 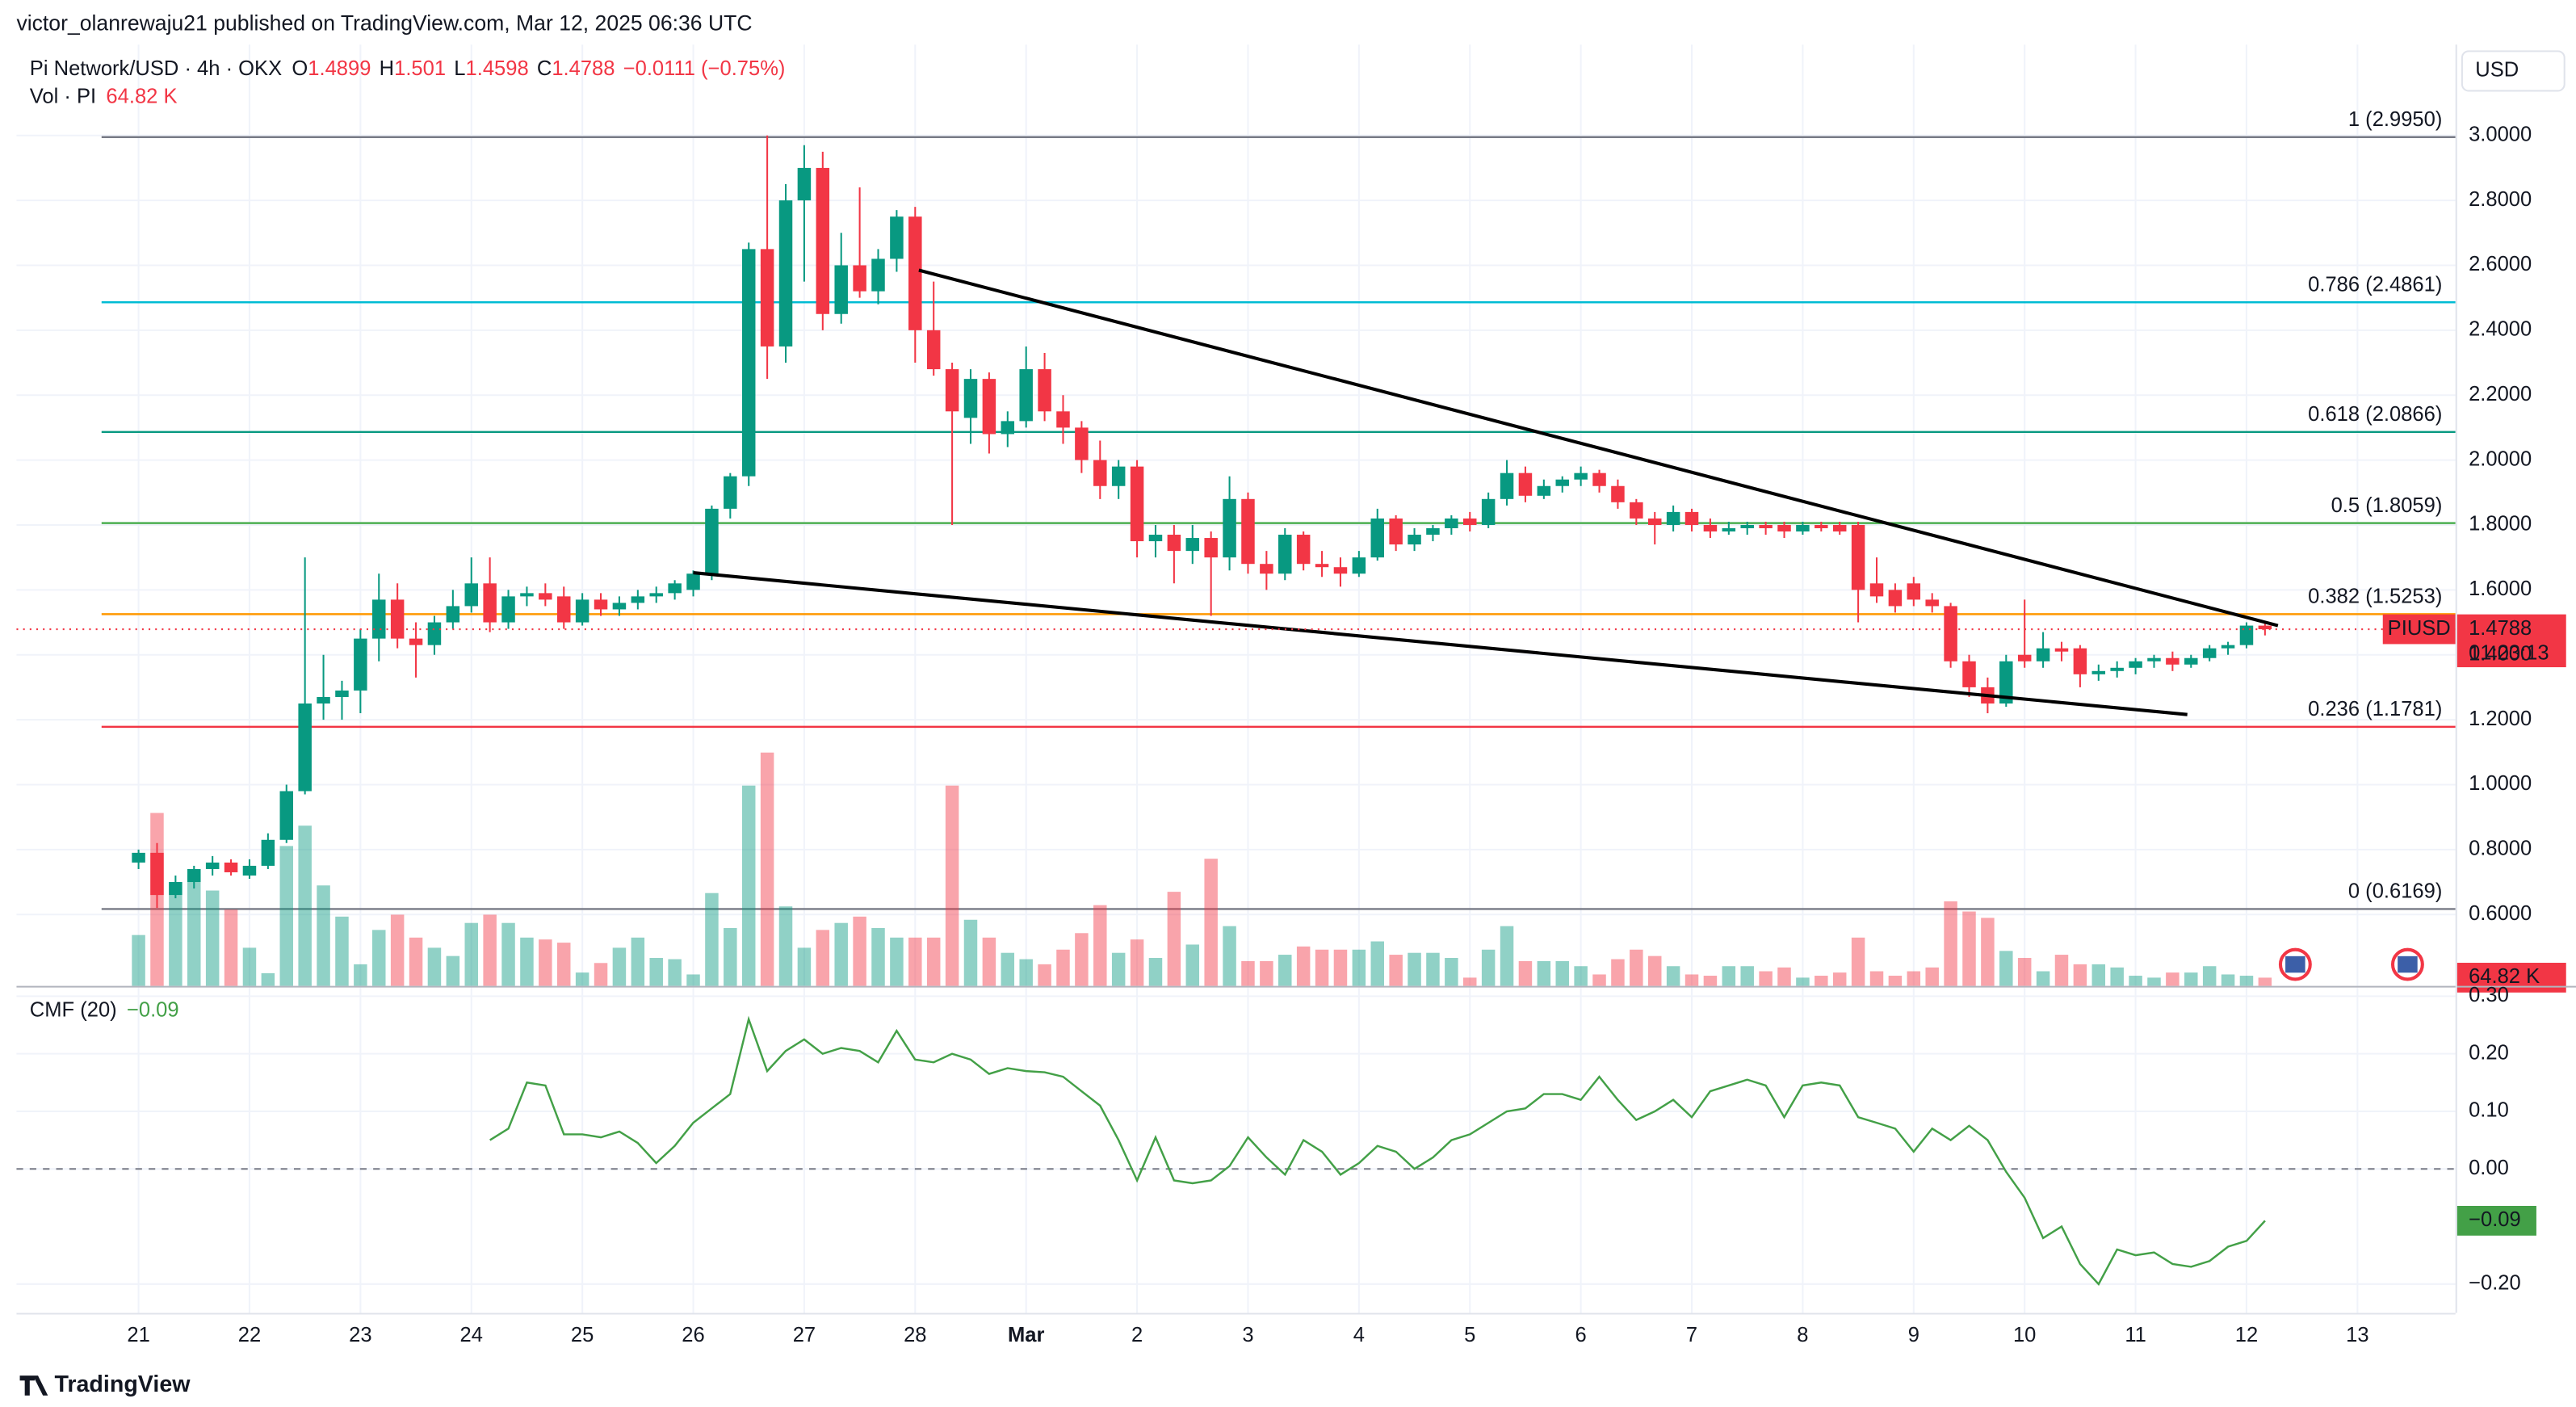 What do you see at coordinates (33, 1386) in the screenshot?
I see `logo-mark` at bounding box center [33, 1386].